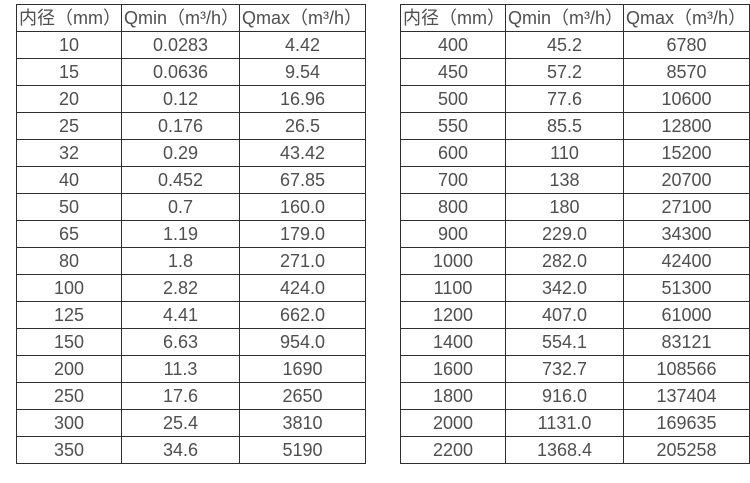 This screenshot has width=750, height=483. What do you see at coordinates (453, 288) in the screenshot?
I see `table-cell: 1100` at bounding box center [453, 288].